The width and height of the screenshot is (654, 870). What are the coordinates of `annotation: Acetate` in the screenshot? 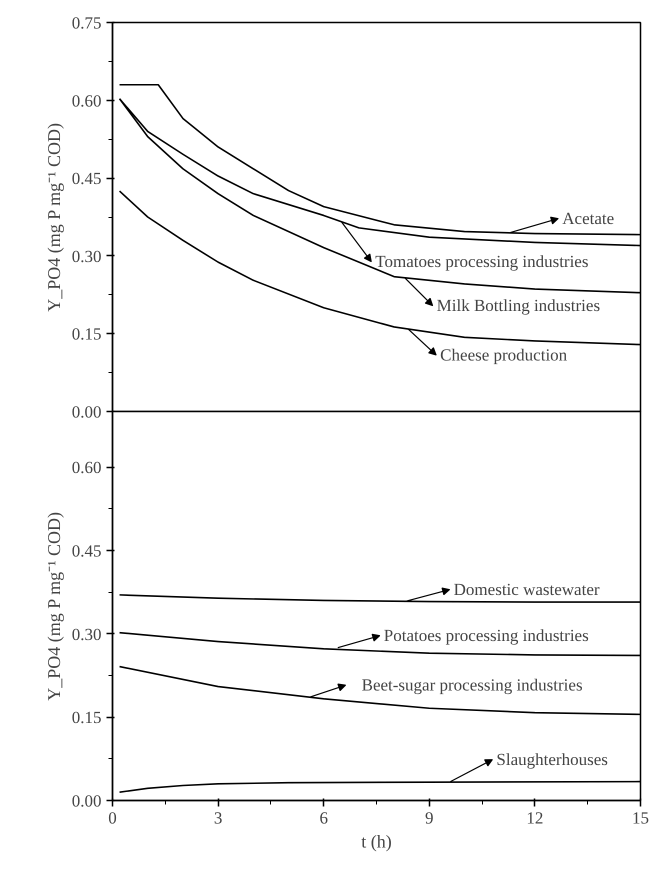 It's located at (588, 218).